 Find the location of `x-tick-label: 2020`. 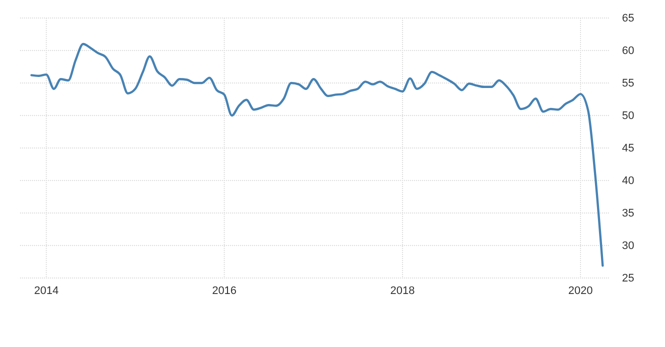

x-tick-label: 2020 is located at coordinates (580, 290).